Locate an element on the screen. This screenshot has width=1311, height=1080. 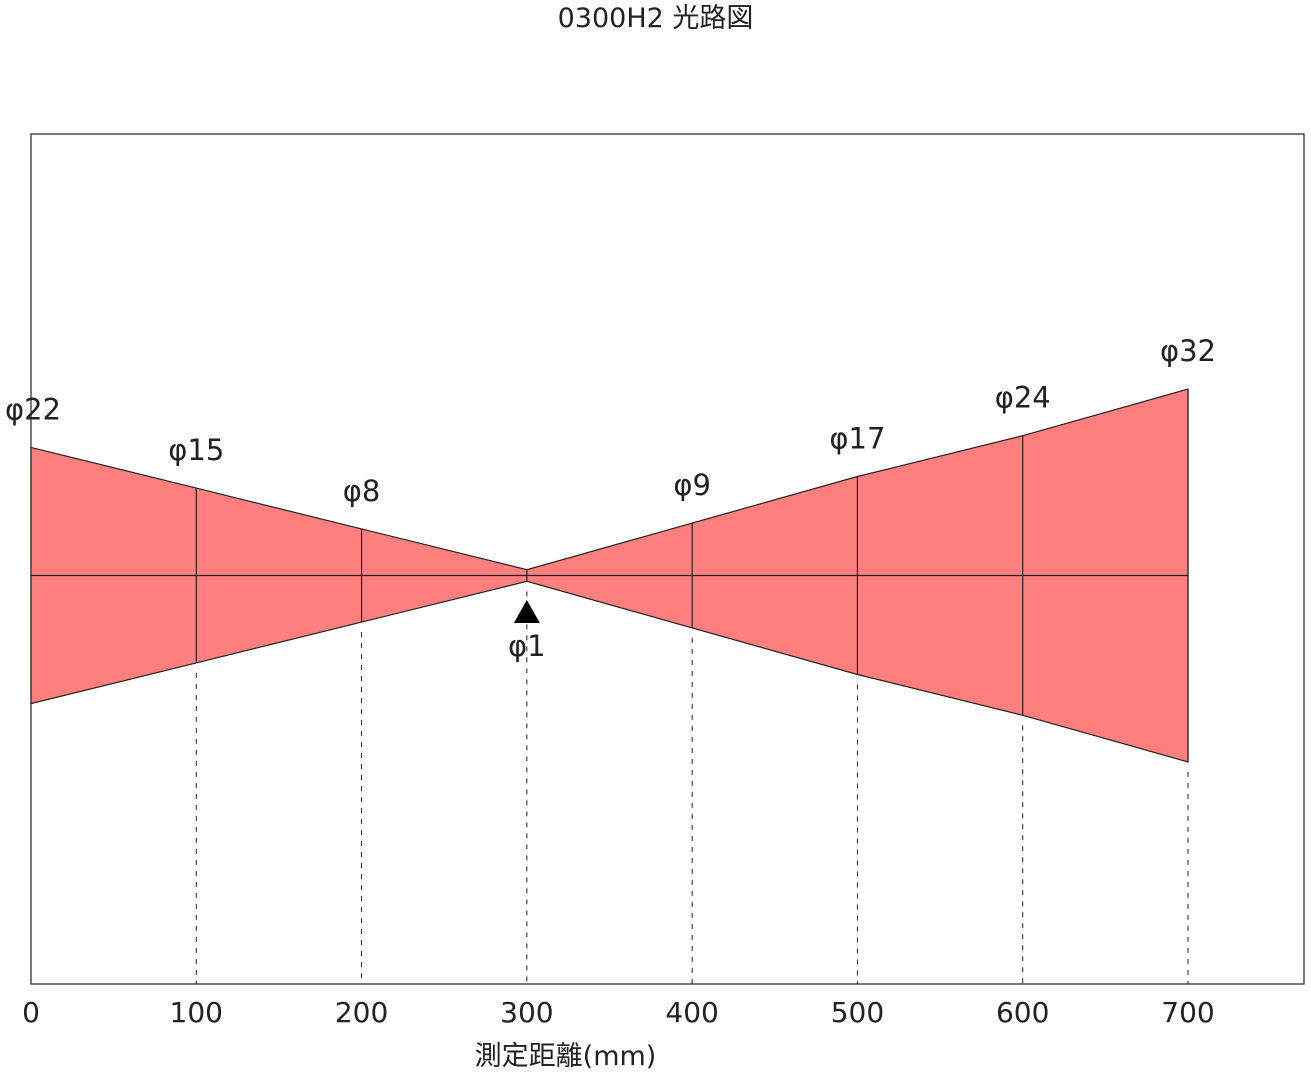
x-tick-label: 400 is located at coordinates (691, 1012).